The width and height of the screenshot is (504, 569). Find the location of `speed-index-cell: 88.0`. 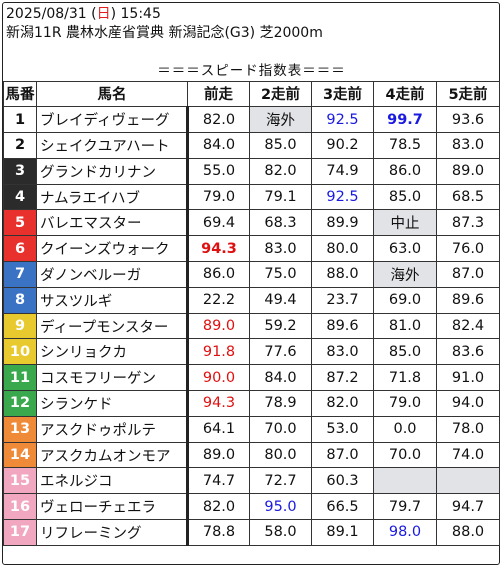

speed-index-cell: 88.0 is located at coordinates (342, 274).